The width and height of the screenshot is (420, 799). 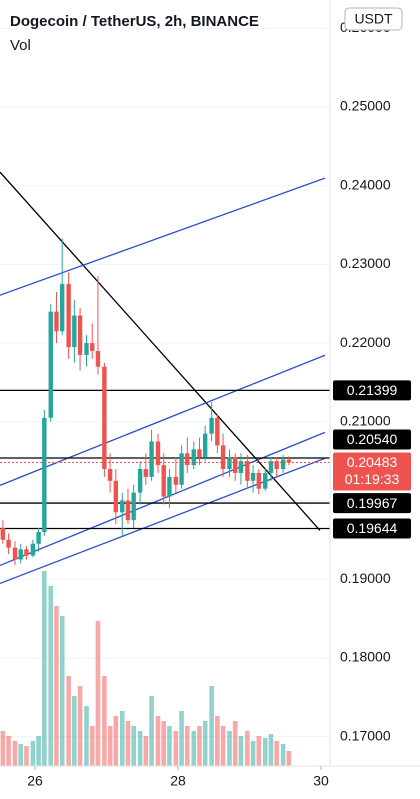 I want to click on y-tick-label: 0.21000, so click(x=365, y=420).